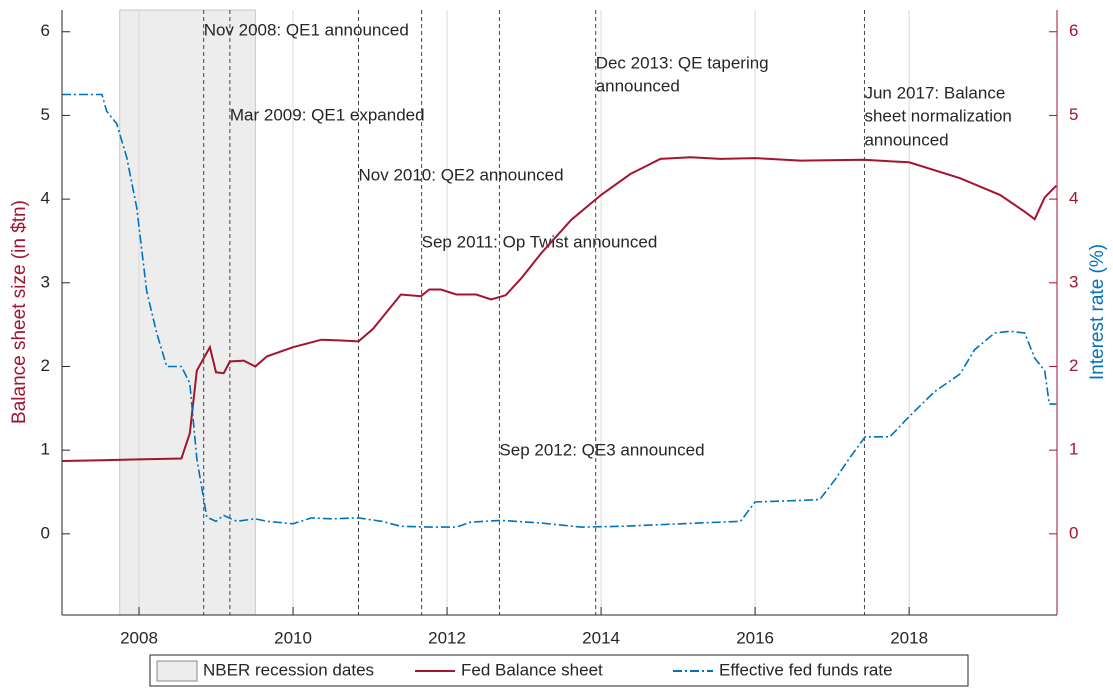 This screenshot has height=692, width=1113. I want to click on y-tick-label: 5, so click(45, 114).